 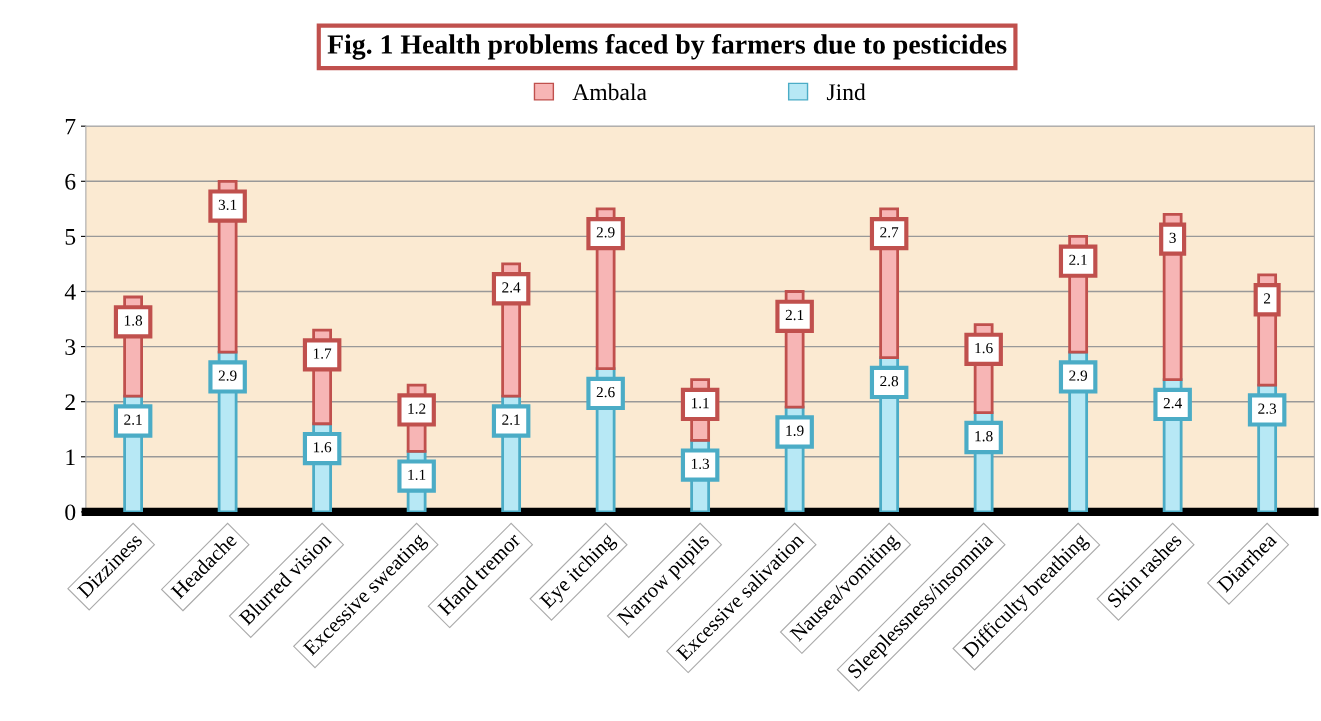 I want to click on data-label: 2.7, so click(x=889, y=232).